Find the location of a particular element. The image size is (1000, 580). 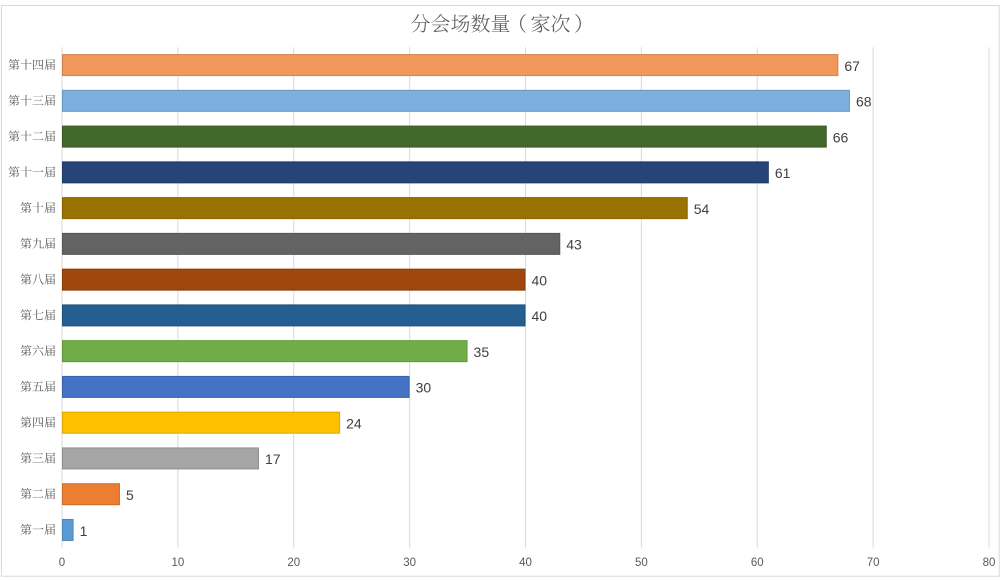

svg-text: 60 is located at coordinates (757, 563).